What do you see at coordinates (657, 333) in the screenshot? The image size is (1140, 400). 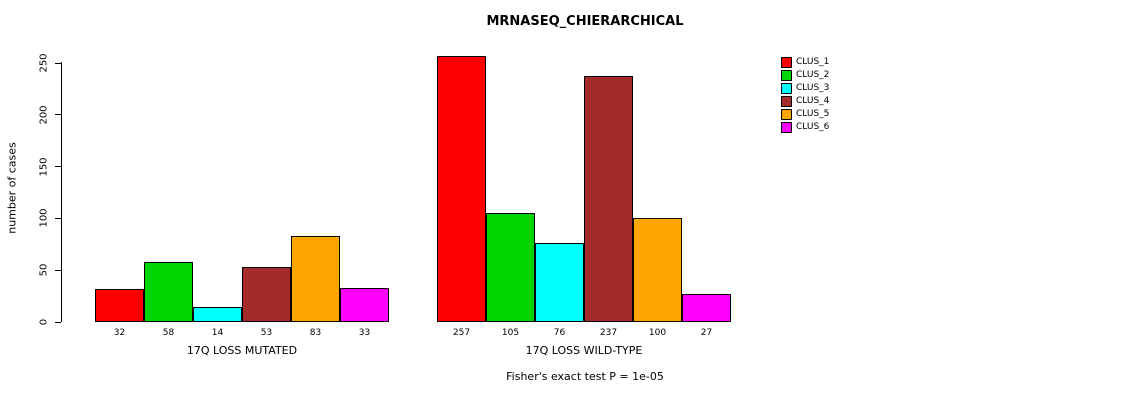 I see `bar-value-label: 100` at bounding box center [657, 333].